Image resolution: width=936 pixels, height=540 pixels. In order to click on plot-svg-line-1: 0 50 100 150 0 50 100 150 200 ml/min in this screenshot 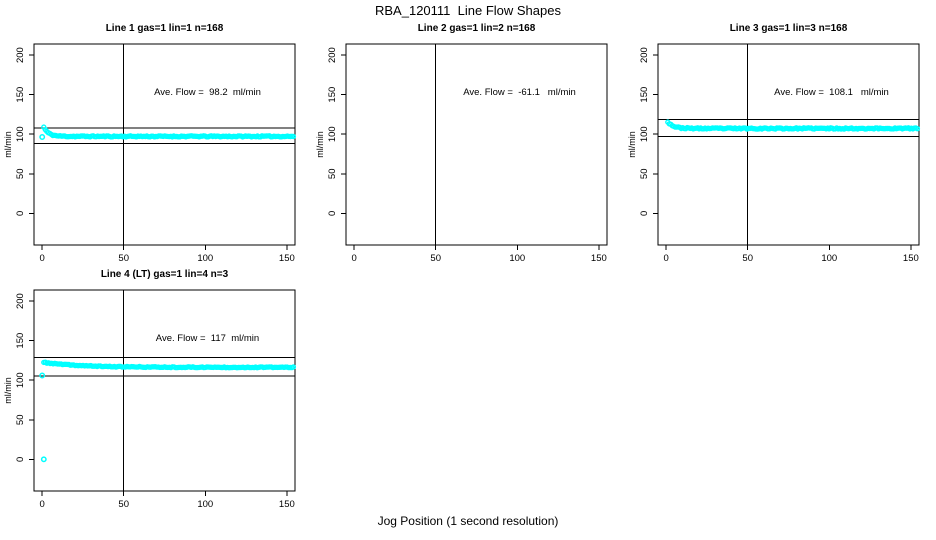, I will do `click(150, 153)`.